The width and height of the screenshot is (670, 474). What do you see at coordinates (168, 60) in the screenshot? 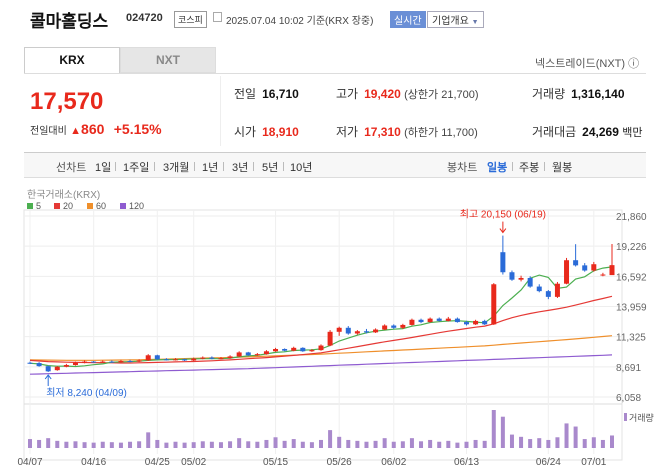
I see `tab-nxt: NXT` at bounding box center [168, 60].